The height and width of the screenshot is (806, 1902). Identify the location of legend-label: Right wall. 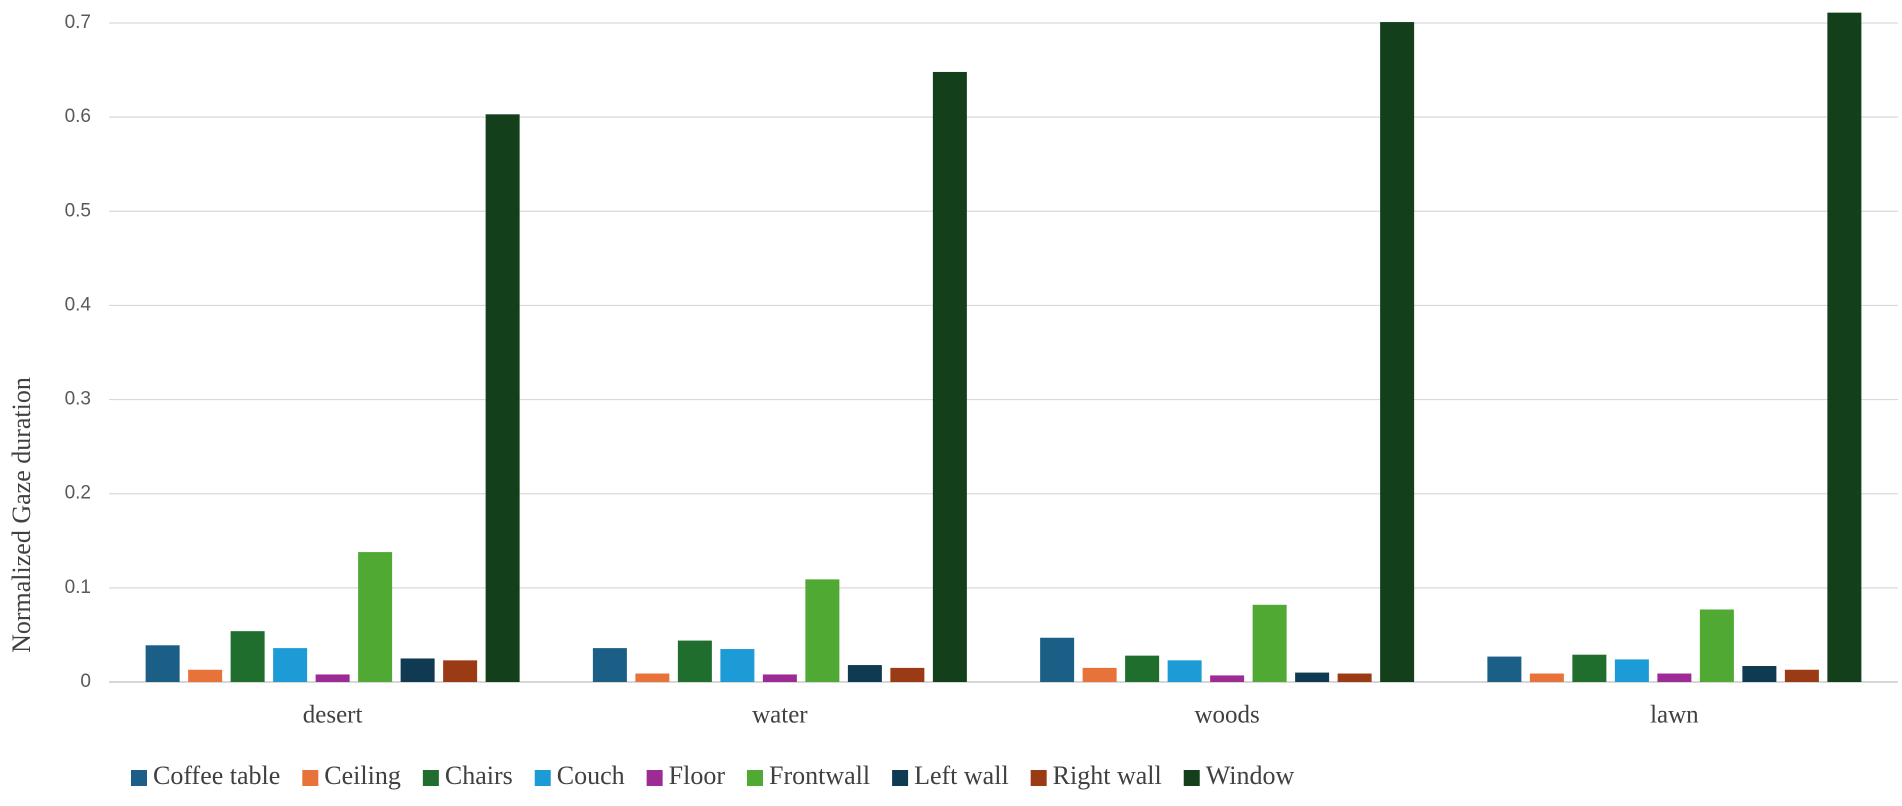
(1107, 775).